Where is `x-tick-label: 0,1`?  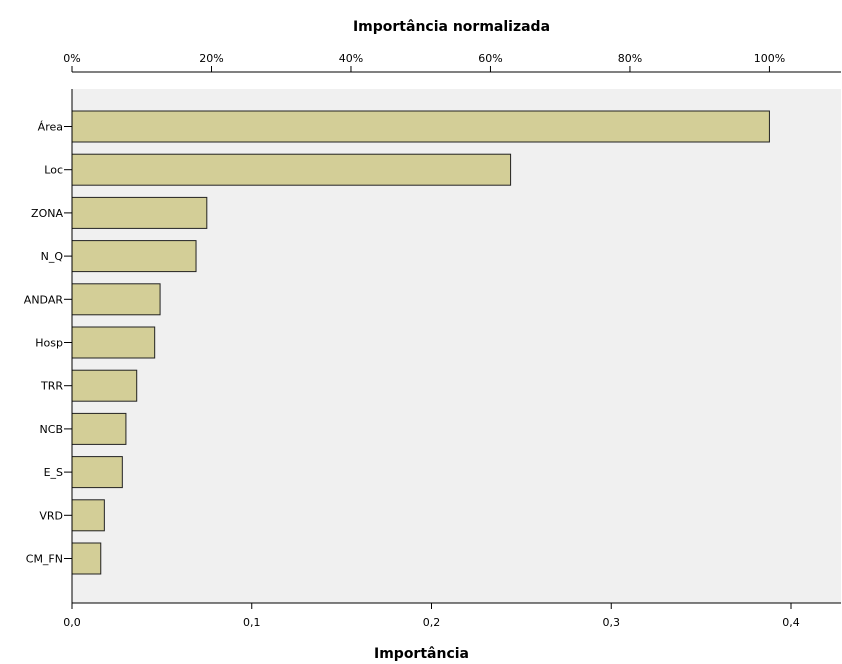
x-tick-label: 0,1 is located at coordinates (252, 622).